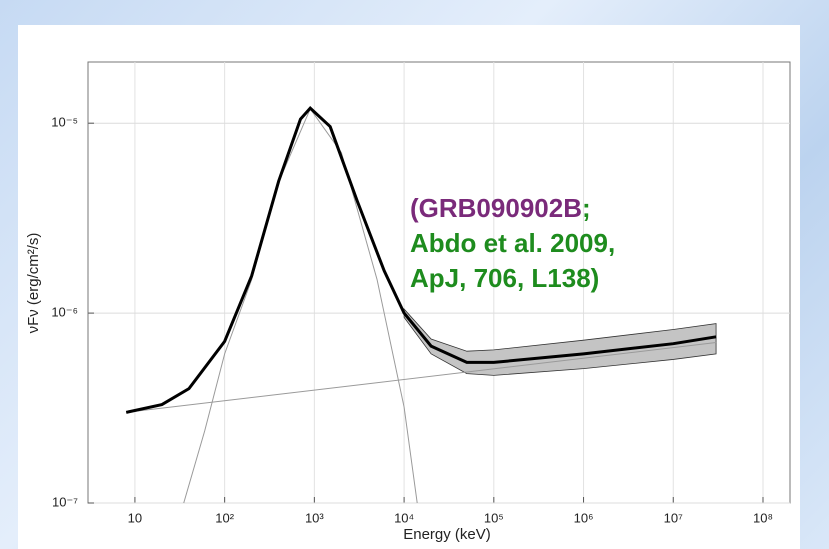  Describe the element at coordinates (65, 501) in the screenshot. I see `y-tick-label: 10⁻⁷` at that location.